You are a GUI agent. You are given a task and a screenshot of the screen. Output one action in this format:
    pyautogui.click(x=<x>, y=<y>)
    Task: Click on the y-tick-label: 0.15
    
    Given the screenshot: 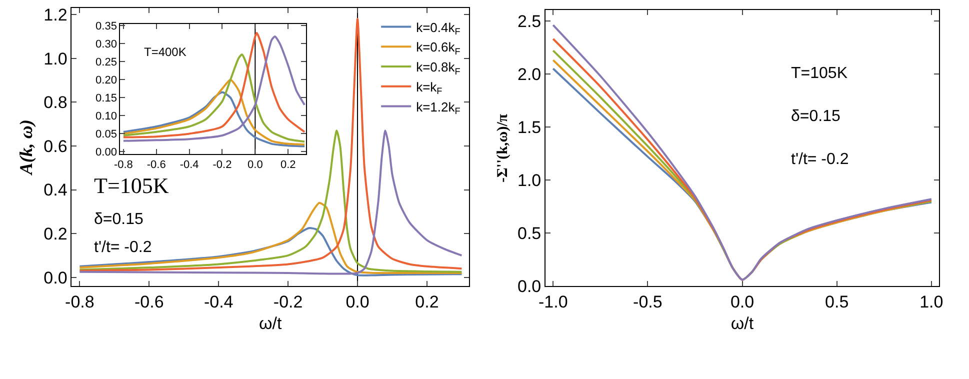 What is the action you would take?
    pyautogui.click(x=106, y=98)
    